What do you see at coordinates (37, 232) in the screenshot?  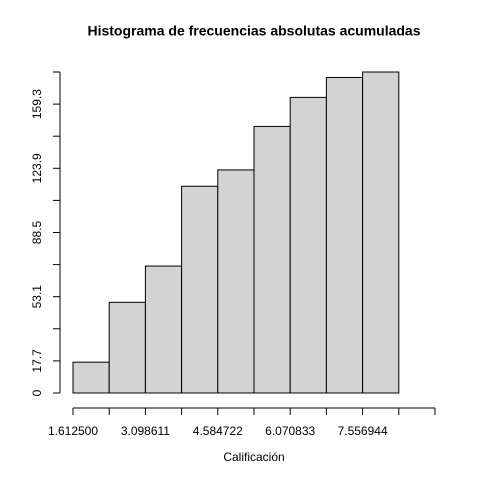 I see `y-tick-label: 88.5` at bounding box center [37, 232].